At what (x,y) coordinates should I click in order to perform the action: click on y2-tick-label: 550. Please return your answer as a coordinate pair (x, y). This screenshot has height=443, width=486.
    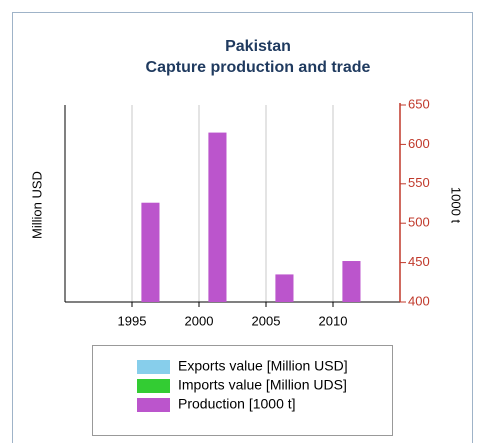
    Looking at the image, I should click on (419, 182).